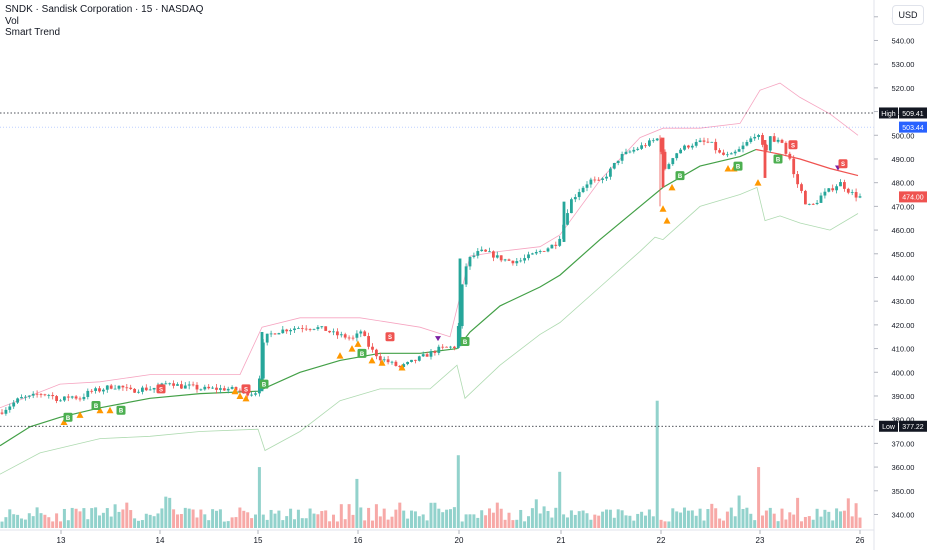  I want to click on currency-button: USD, so click(908, 15).